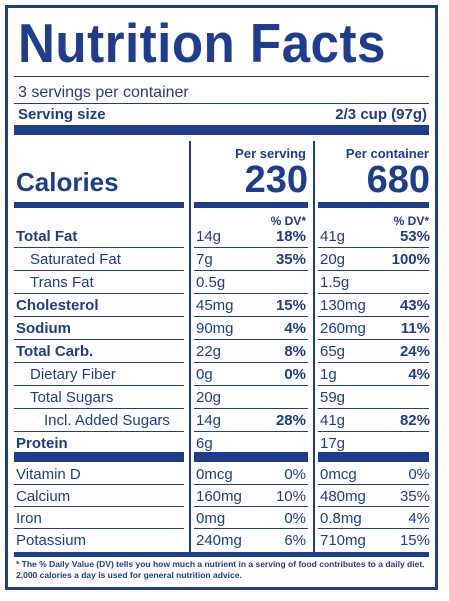  Describe the element at coordinates (335, 282) in the screenshot. I see `container-amount: 1.5g` at that location.